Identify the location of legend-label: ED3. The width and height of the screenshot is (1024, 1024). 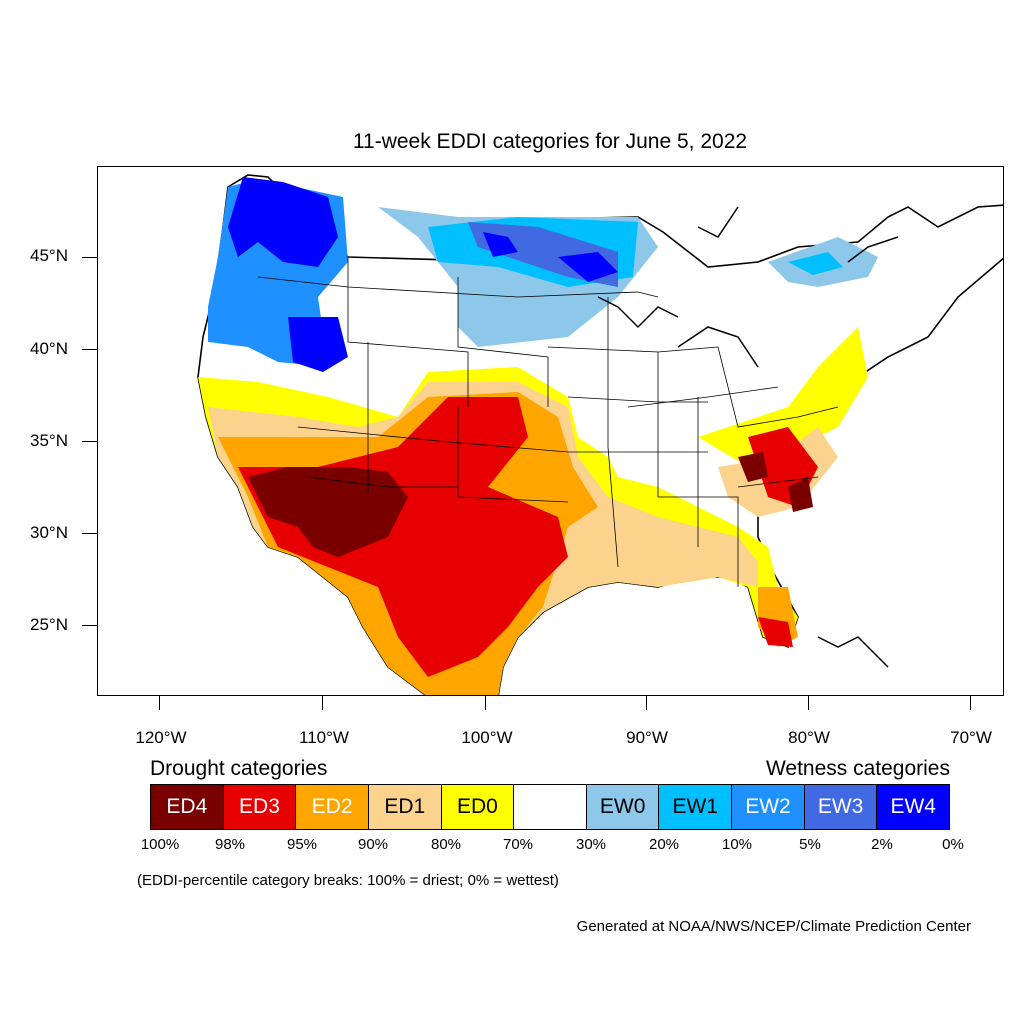
(259, 806).